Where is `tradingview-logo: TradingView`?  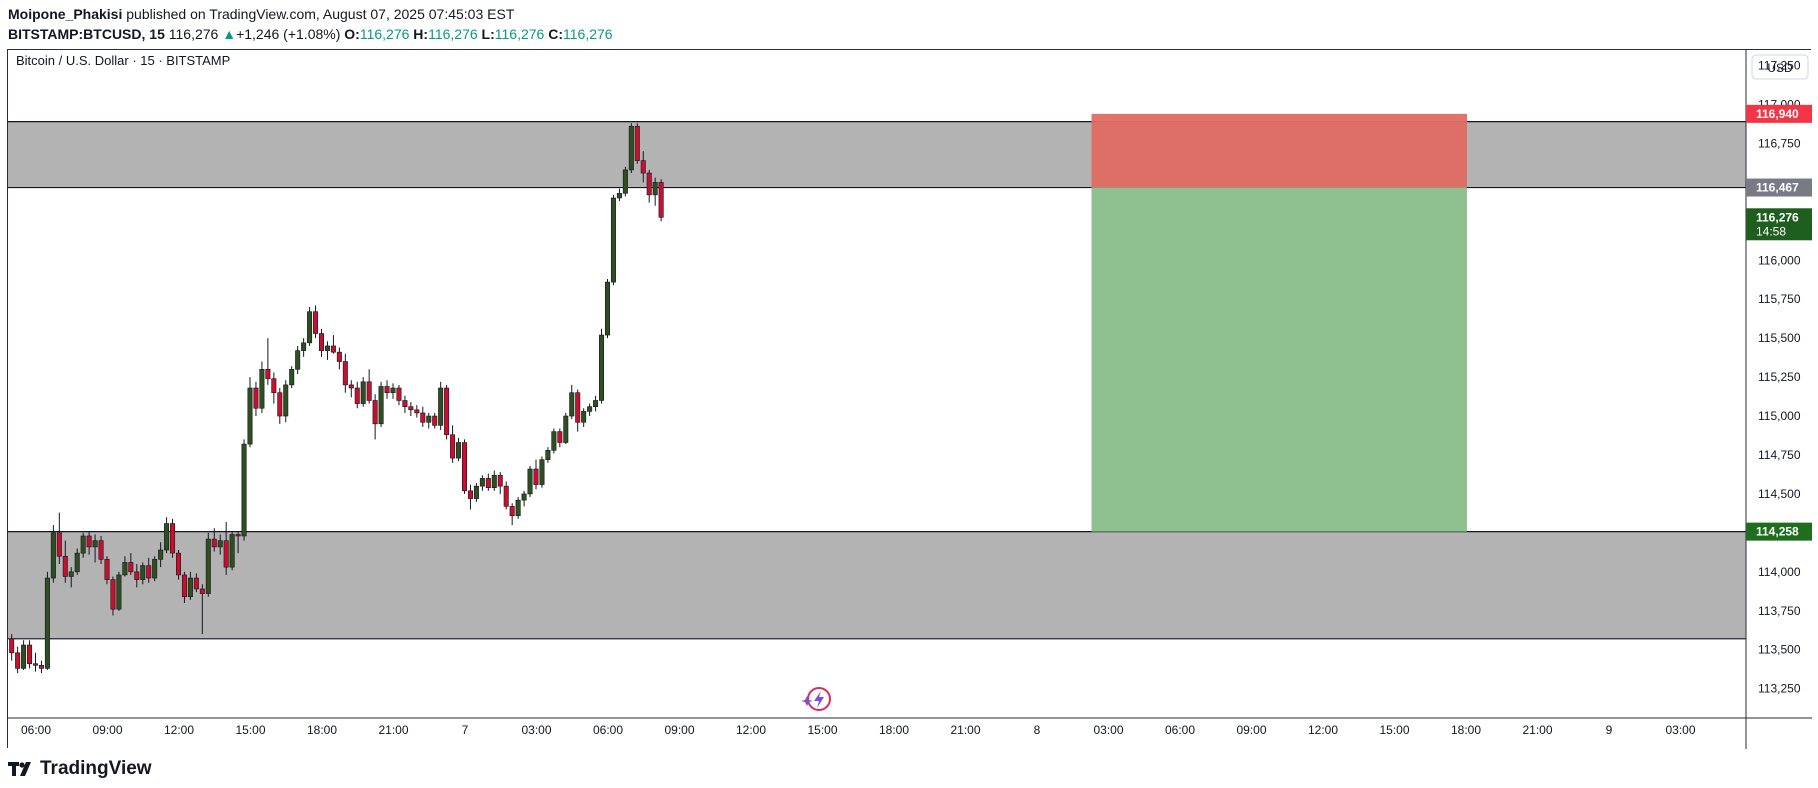 tradingview-logo: TradingView is located at coordinates (80, 769).